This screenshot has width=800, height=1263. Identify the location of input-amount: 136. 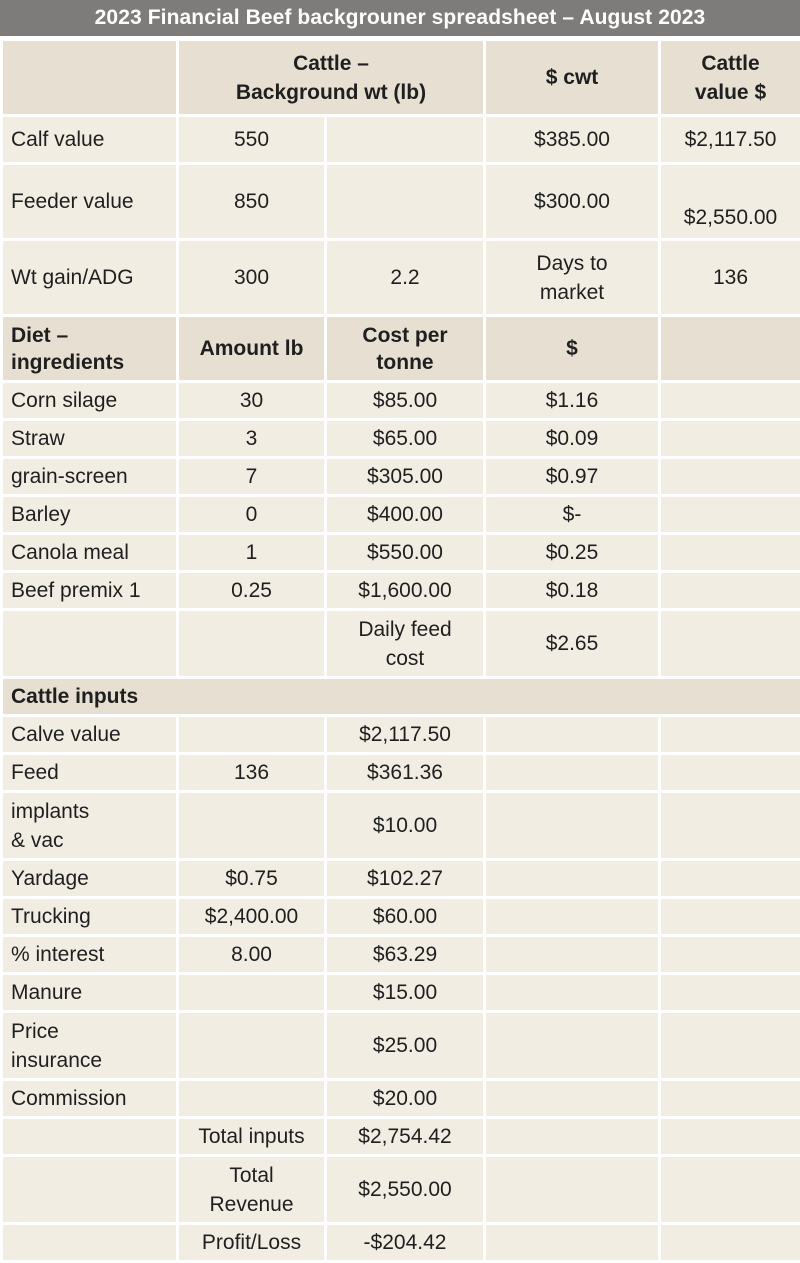
(252, 773).